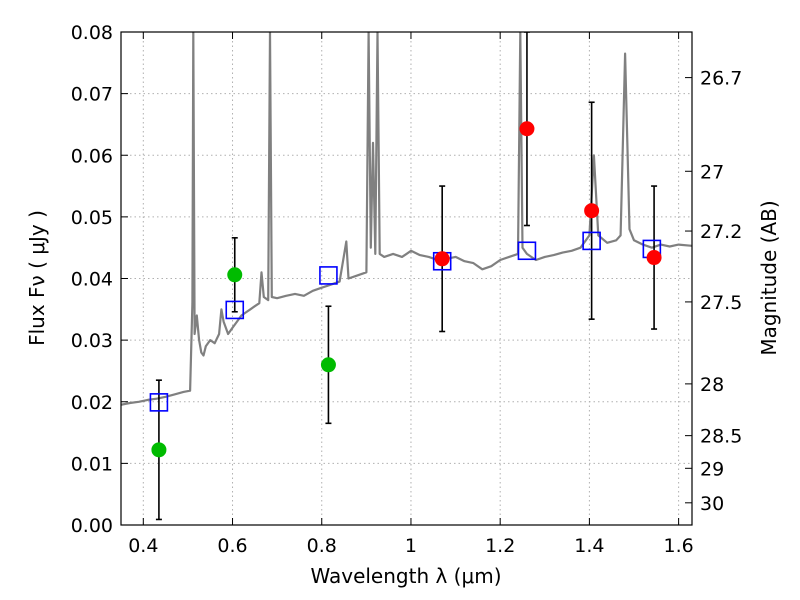 The image size is (800, 600). I want to click on x-tick-label: 1.4, so click(589, 546).